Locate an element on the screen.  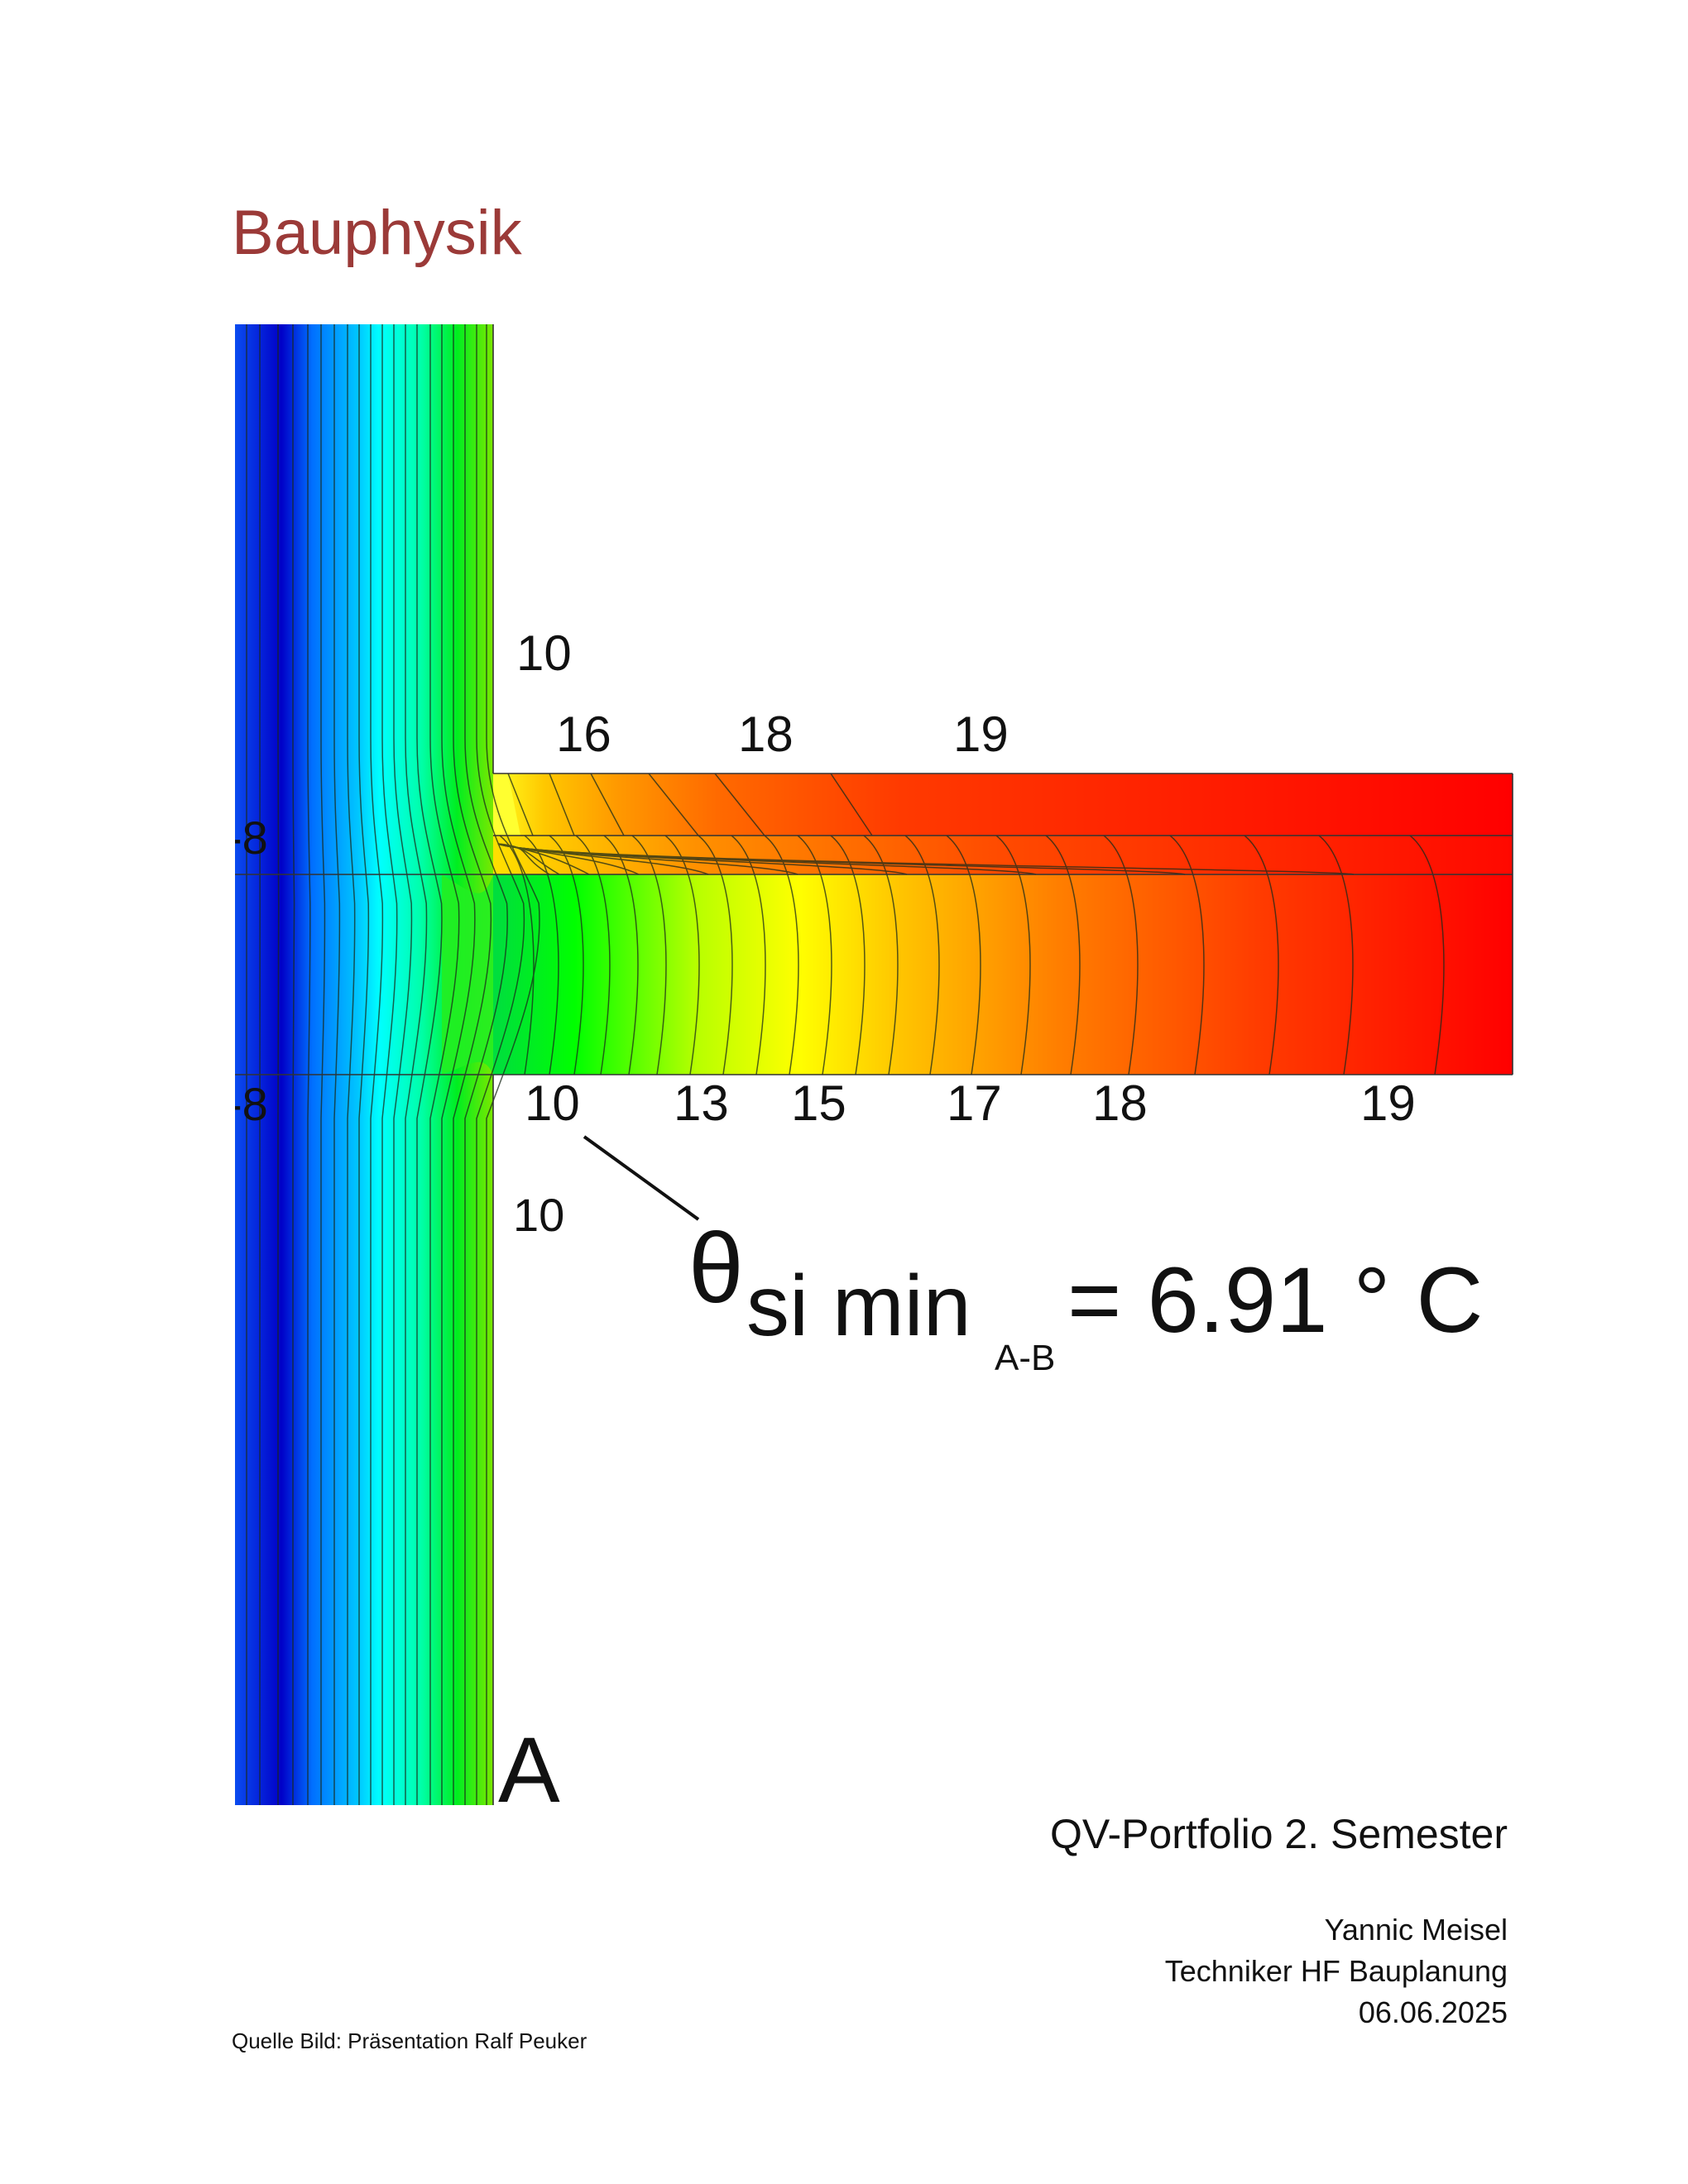
label-upper-18: 18 is located at coordinates (766, 734).